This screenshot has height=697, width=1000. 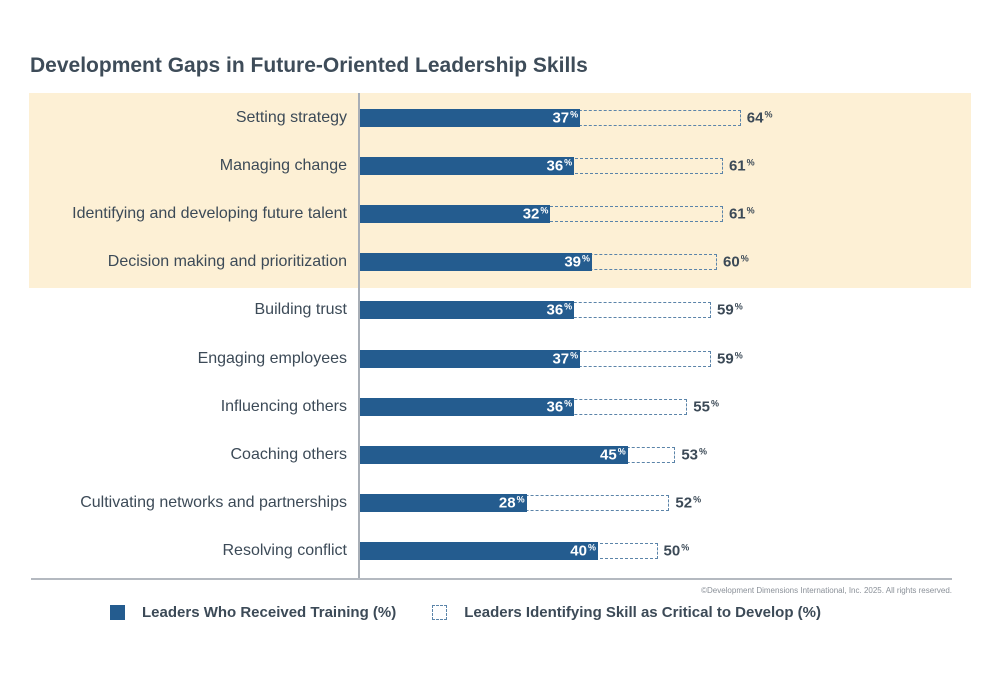 I want to click on data-label-training: 32%, so click(x=535, y=214).